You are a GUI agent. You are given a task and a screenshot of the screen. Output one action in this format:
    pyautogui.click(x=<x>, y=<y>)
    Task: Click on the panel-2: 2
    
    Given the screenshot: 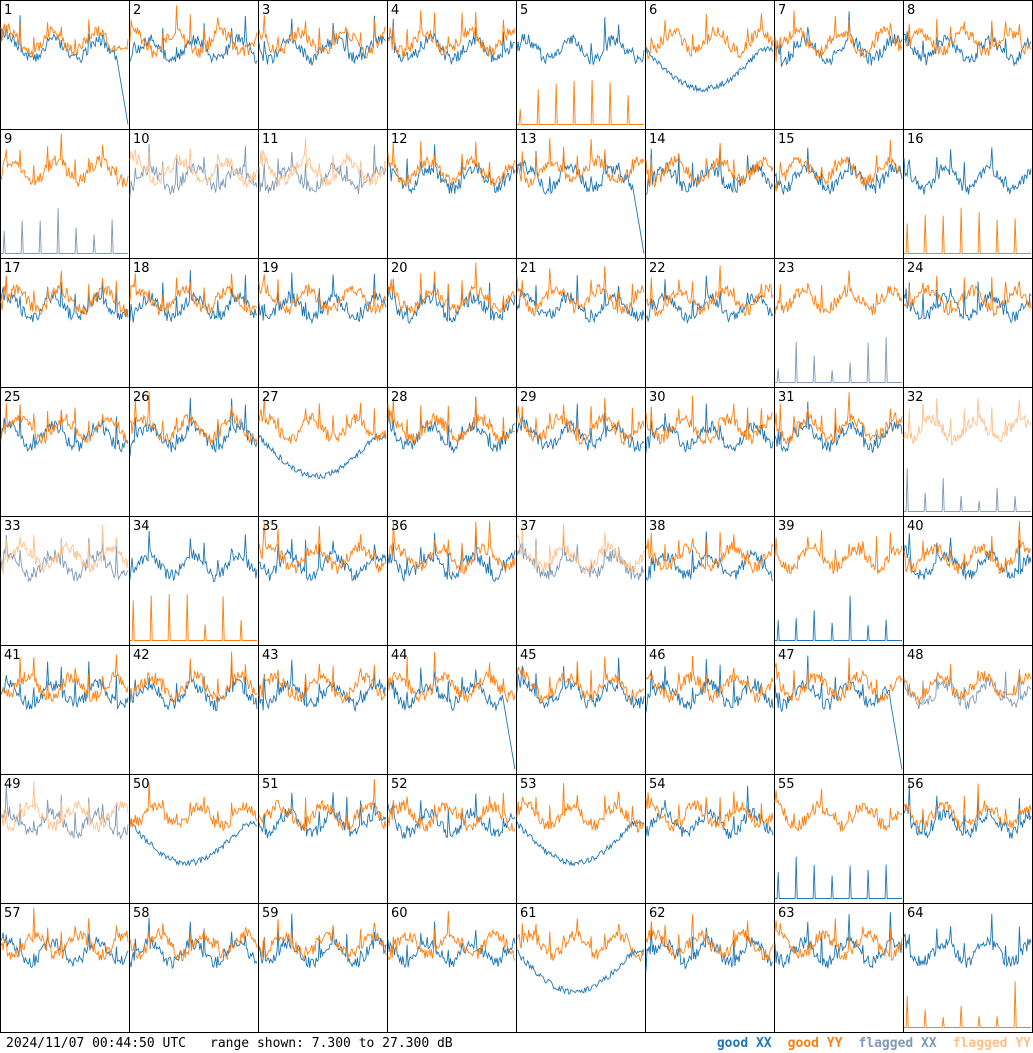 What is the action you would take?
    pyautogui.click(x=194, y=65)
    